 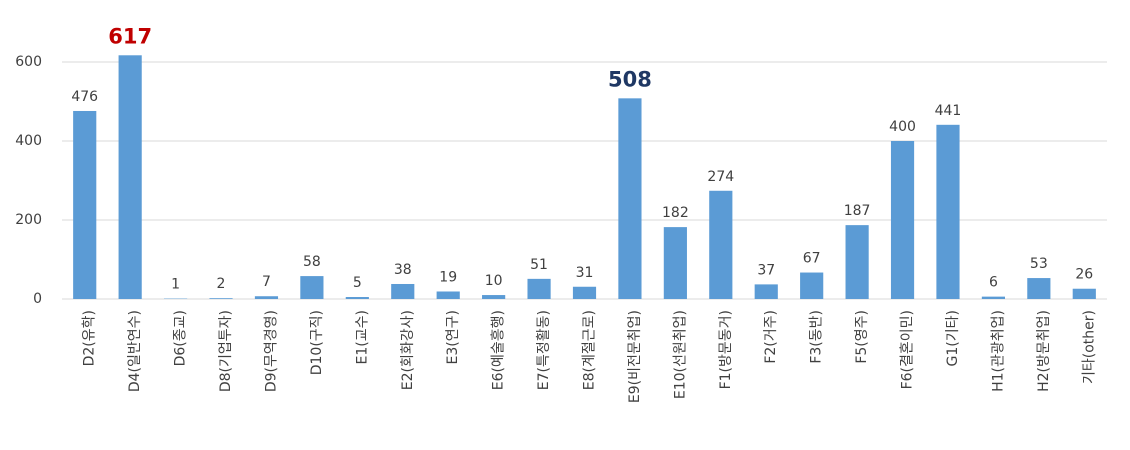 I want to click on y-tick-label: 400, so click(x=28, y=141).